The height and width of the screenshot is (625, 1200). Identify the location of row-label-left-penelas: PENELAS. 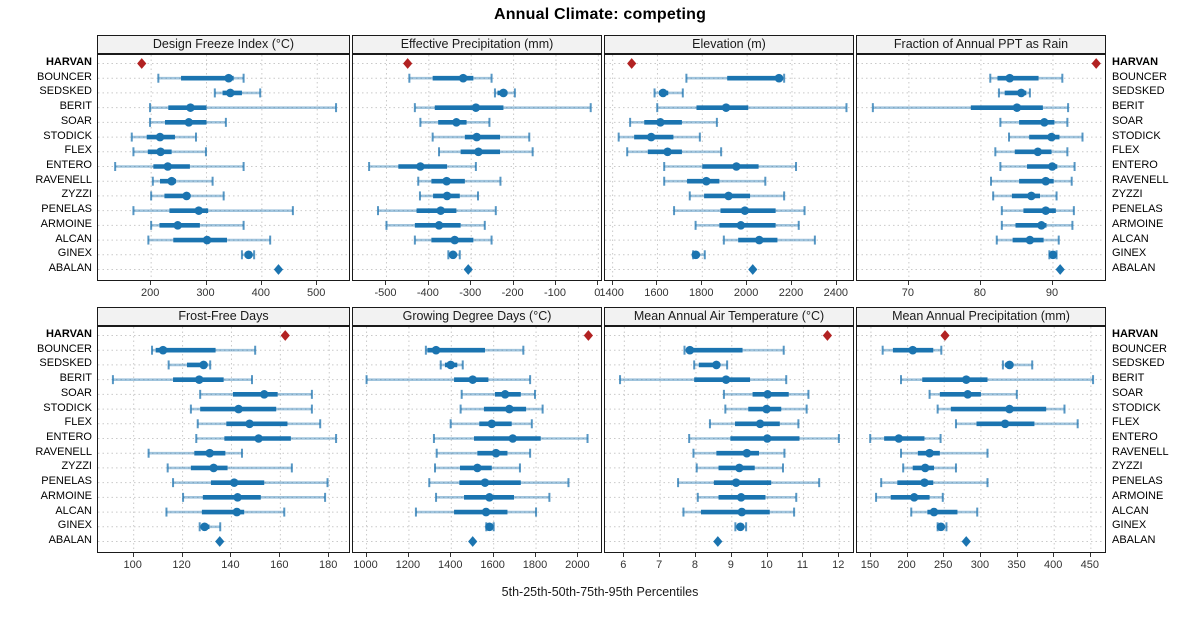
(66, 481).